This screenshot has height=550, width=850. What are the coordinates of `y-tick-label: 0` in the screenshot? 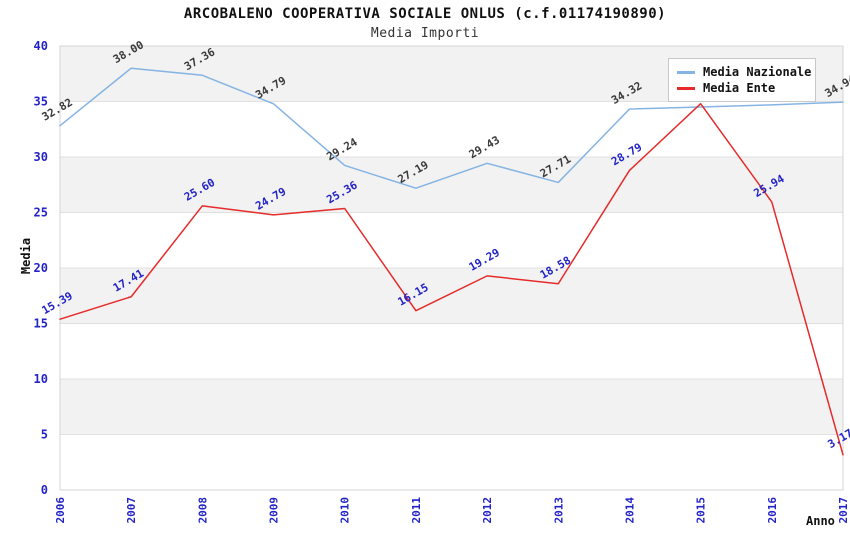 It's located at (44, 490).